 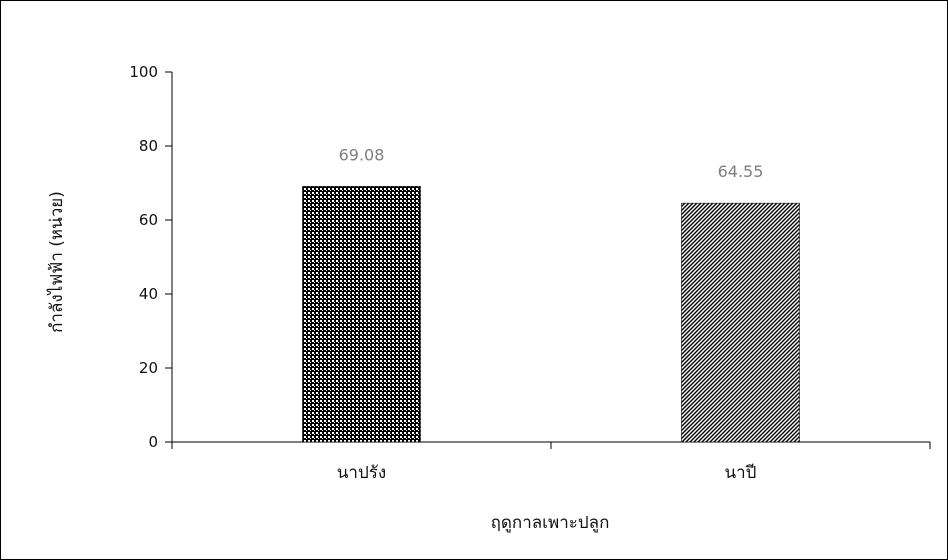 What do you see at coordinates (148, 294) in the screenshot?
I see `y-tick-label: 40` at bounding box center [148, 294].